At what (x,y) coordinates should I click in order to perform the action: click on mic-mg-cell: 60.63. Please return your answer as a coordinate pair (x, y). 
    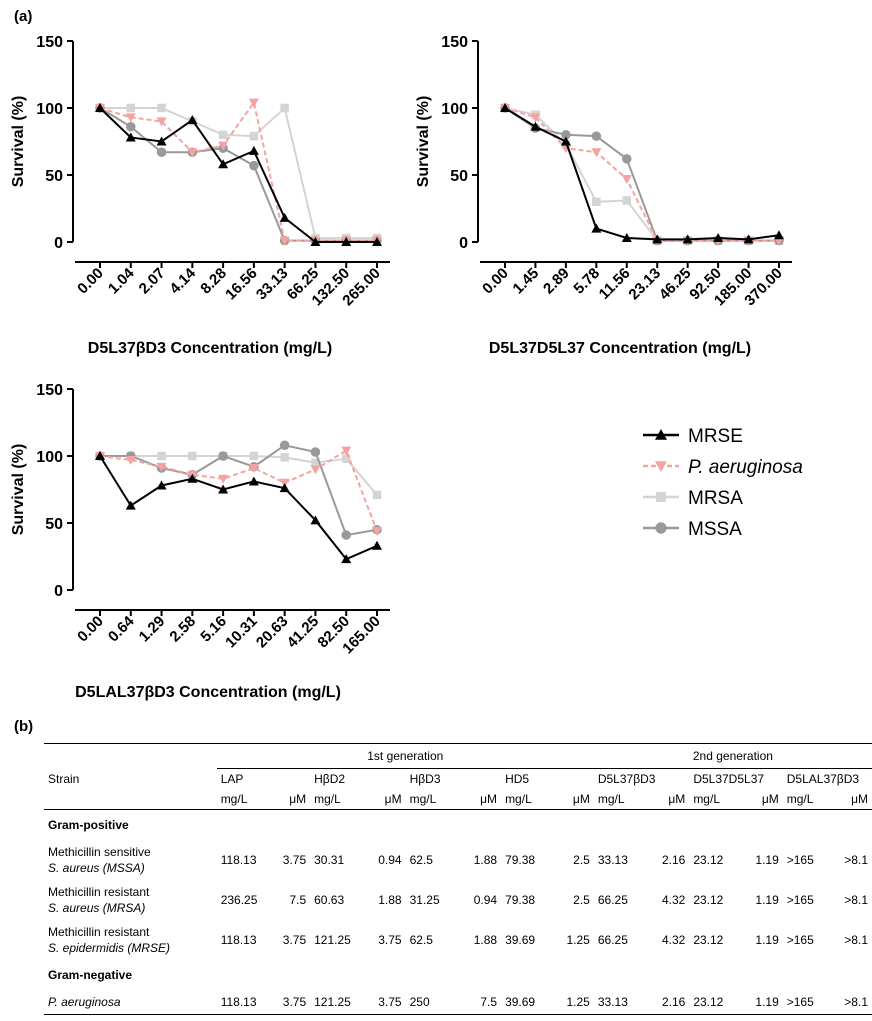
    Looking at the image, I should click on (329, 900).